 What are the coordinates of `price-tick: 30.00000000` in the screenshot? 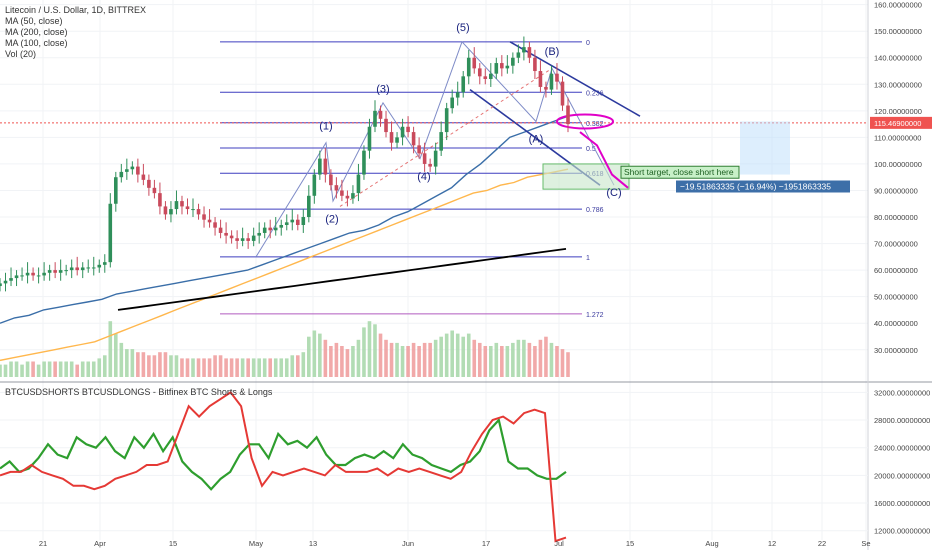 It's located at (896, 350).